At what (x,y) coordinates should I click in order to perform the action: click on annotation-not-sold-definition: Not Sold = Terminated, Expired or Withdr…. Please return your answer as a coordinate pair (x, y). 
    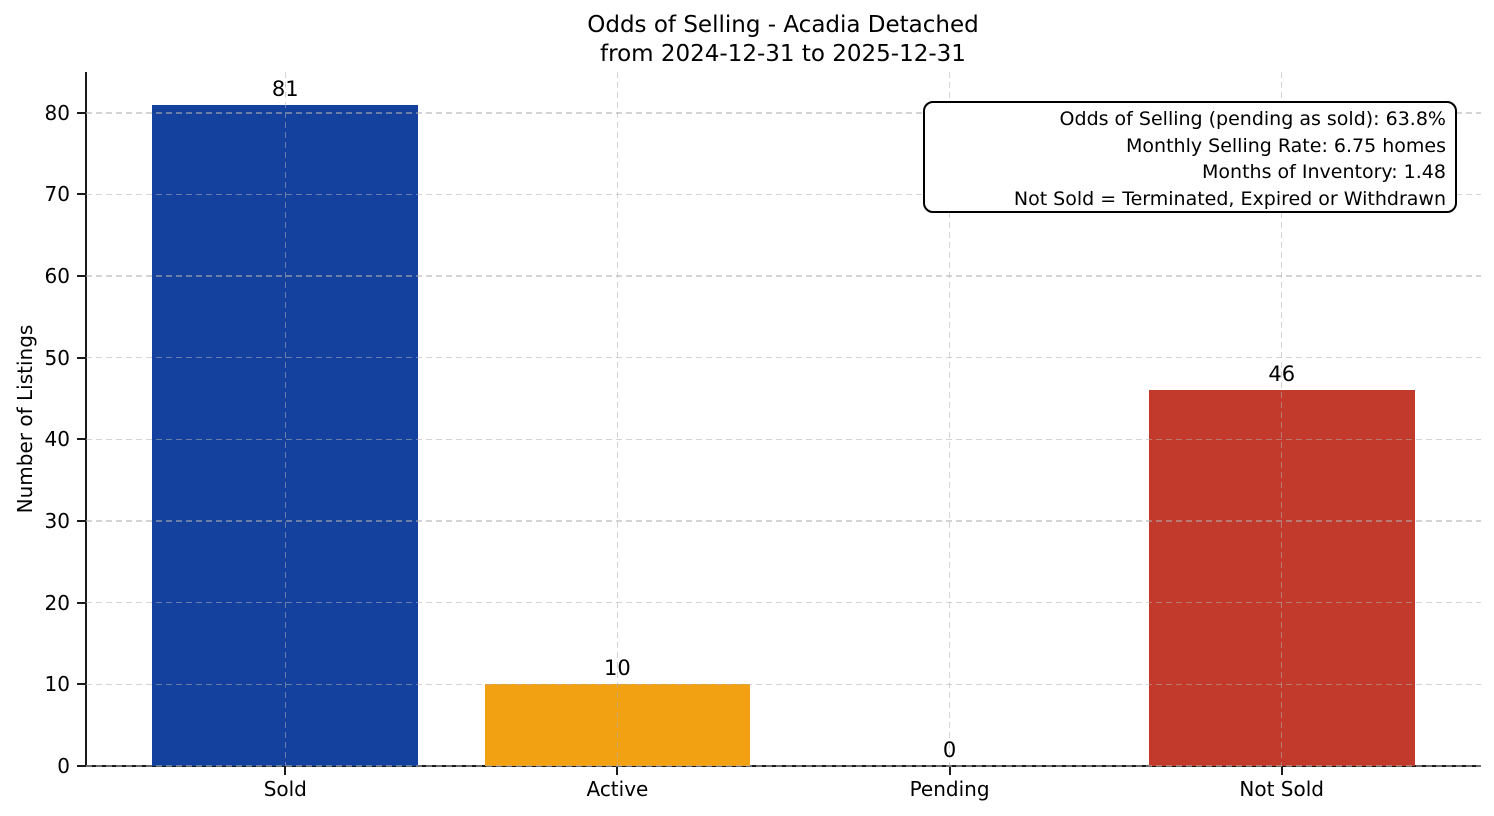
    Looking at the image, I should click on (1229, 198).